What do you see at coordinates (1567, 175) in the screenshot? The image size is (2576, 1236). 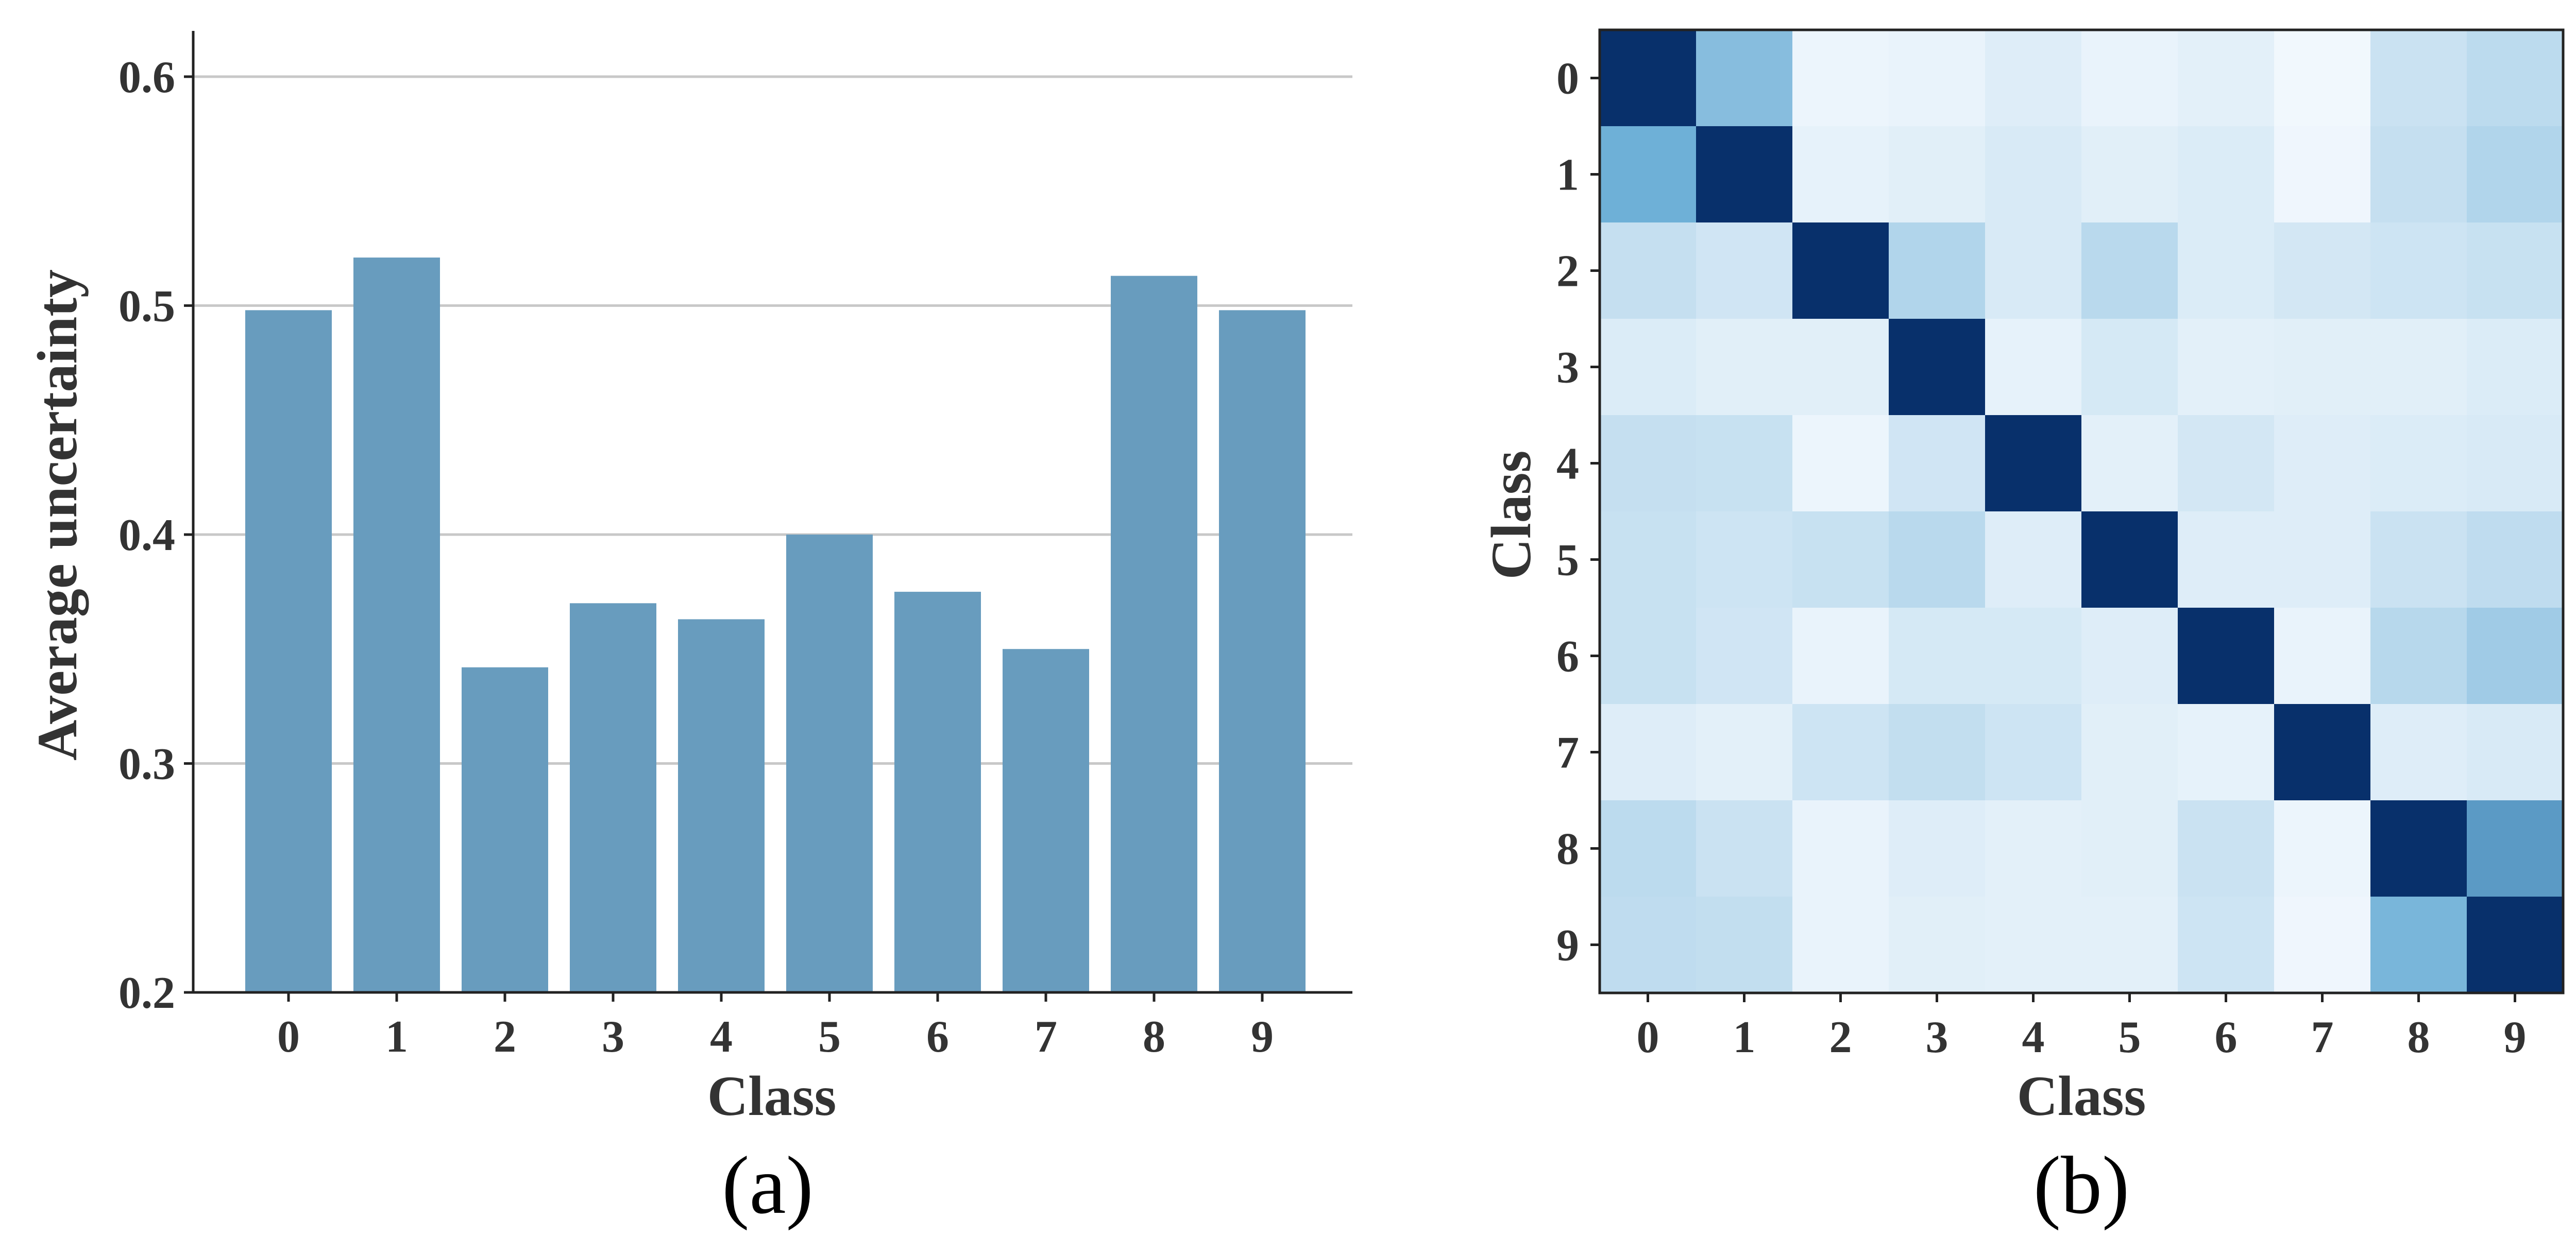 I see `heatmap-y-tick-label: 1` at bounding box center [1567, 175].